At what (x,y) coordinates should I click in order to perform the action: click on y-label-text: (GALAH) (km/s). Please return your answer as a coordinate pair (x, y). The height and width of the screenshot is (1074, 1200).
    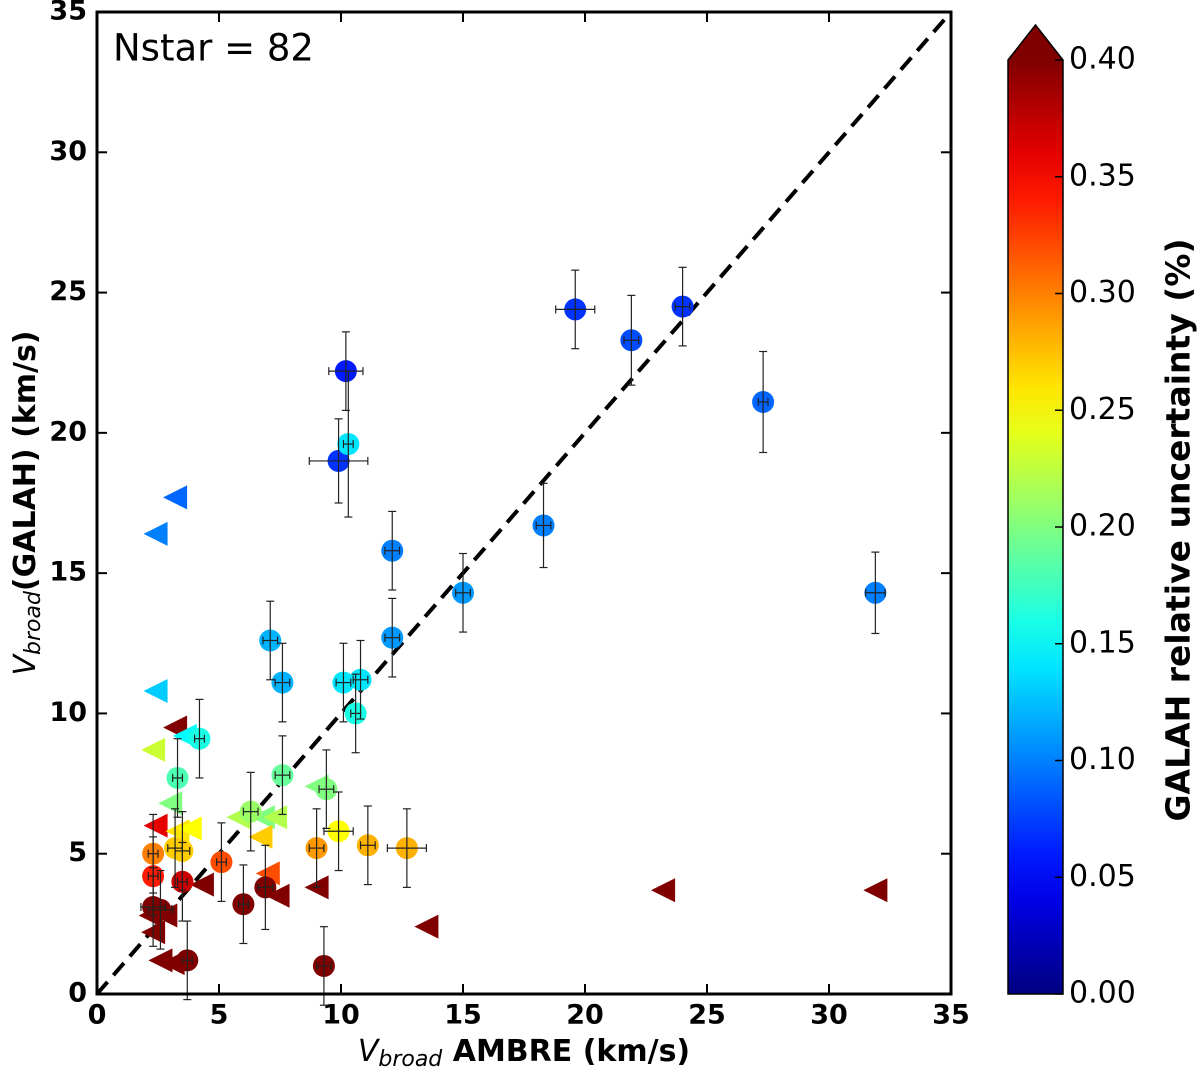
    Looking at the image, I should click on (25, 460).